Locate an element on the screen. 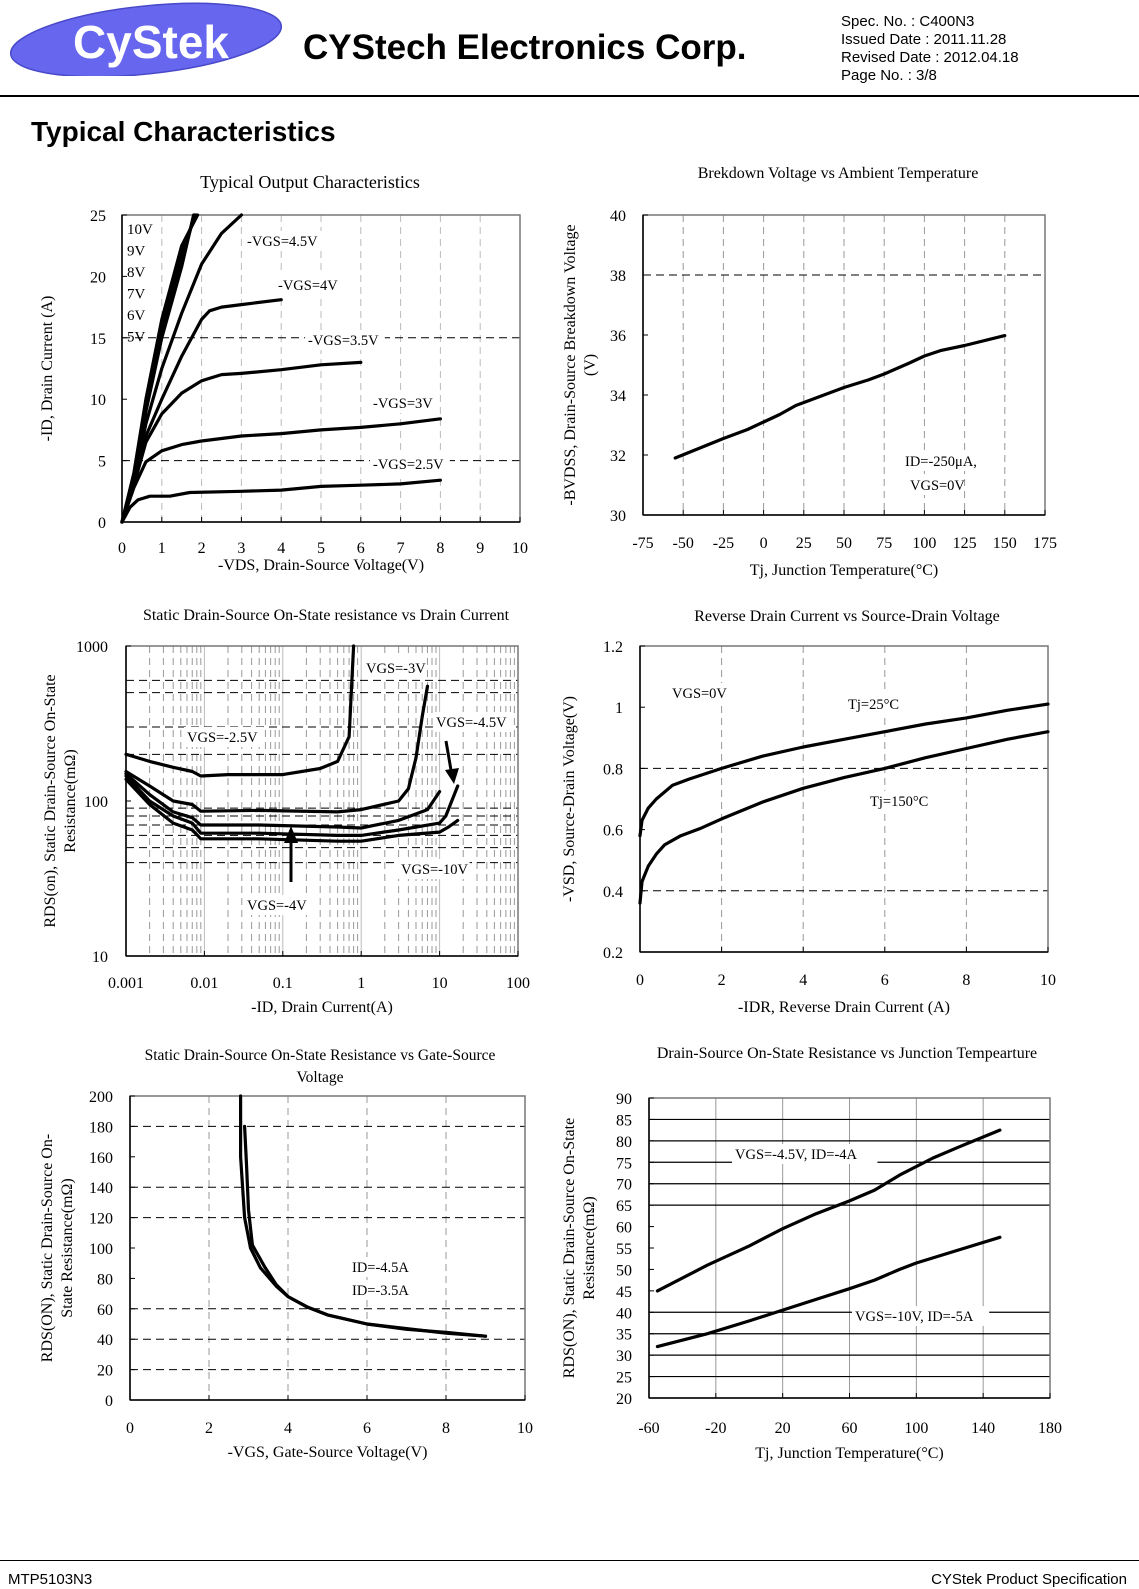 Image resolution: width=1139 pixels, height=1589 pixels. y-tick-label: 1000 is located at coordinates (92, 647).